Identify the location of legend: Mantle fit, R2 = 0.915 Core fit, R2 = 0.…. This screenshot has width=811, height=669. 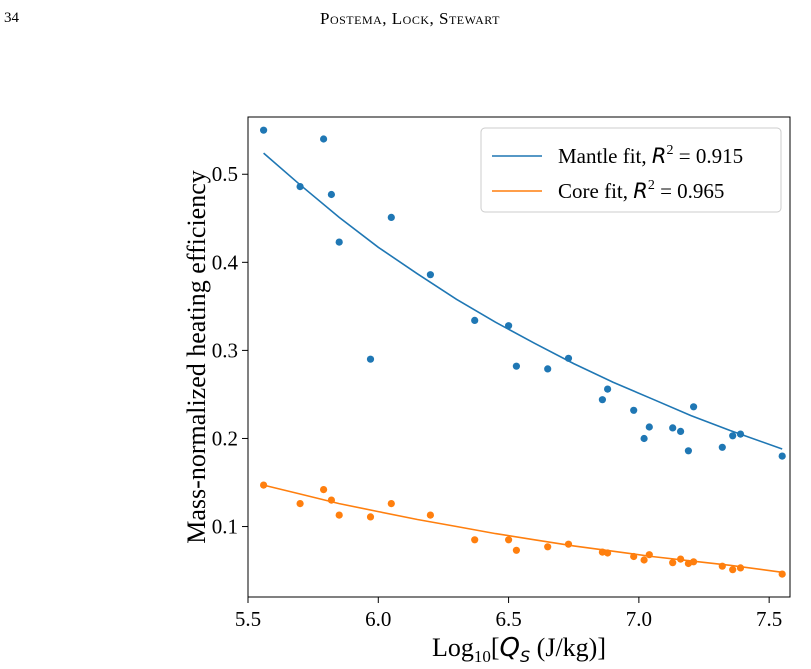
(631, 170).